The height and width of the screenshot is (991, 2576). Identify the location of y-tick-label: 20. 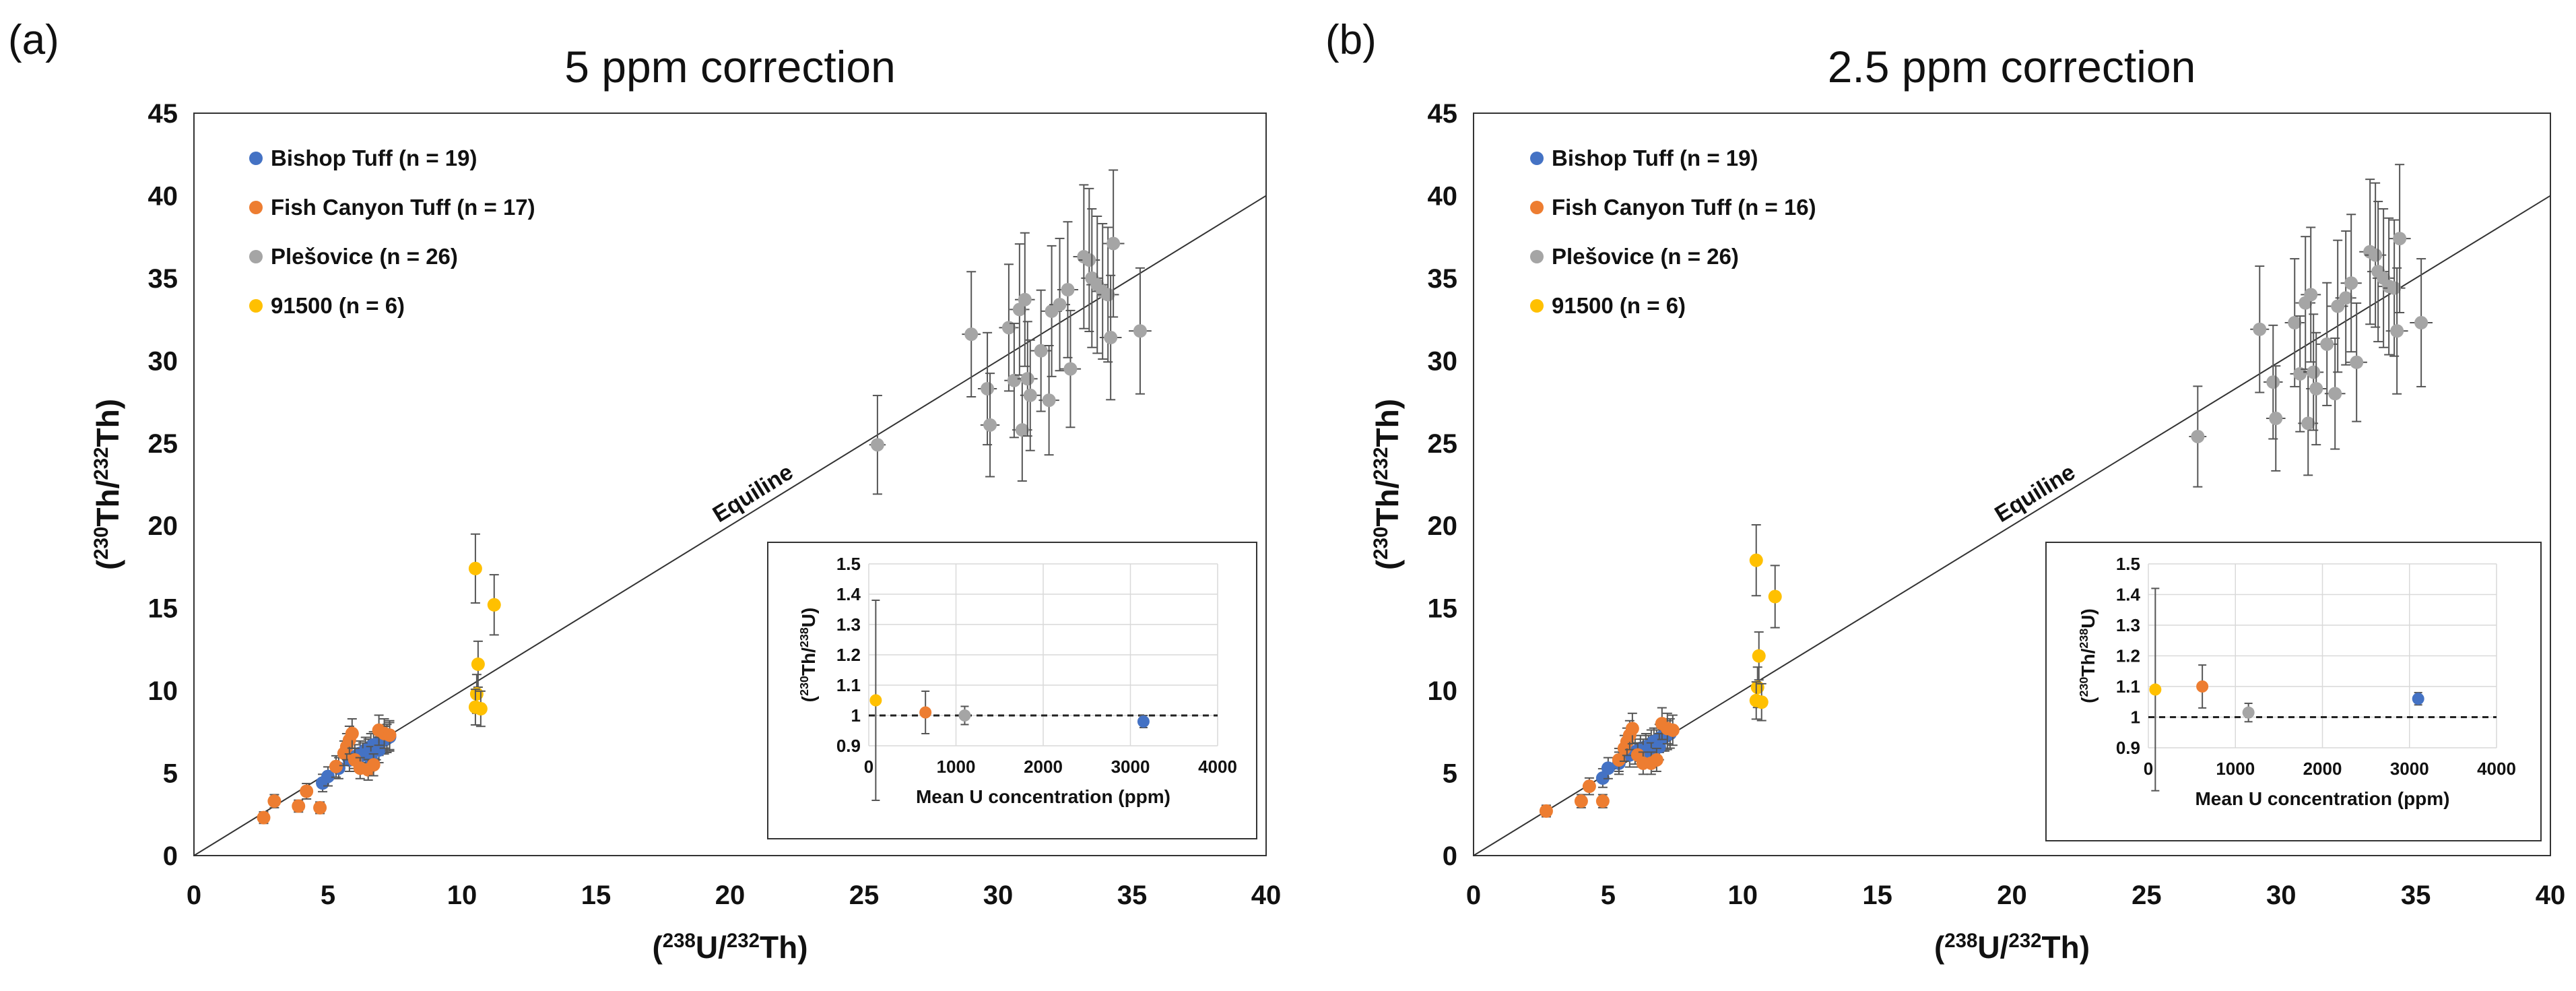
(1443, 526).